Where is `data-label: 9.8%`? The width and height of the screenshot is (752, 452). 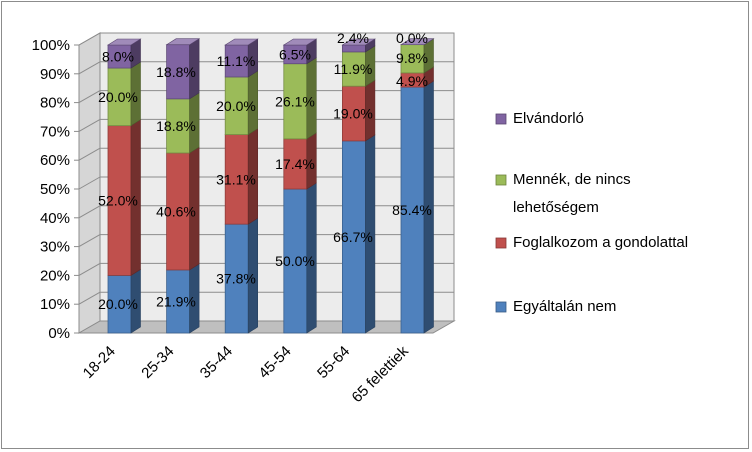 data-label: 9.8% is located at coordinates (412, 58).